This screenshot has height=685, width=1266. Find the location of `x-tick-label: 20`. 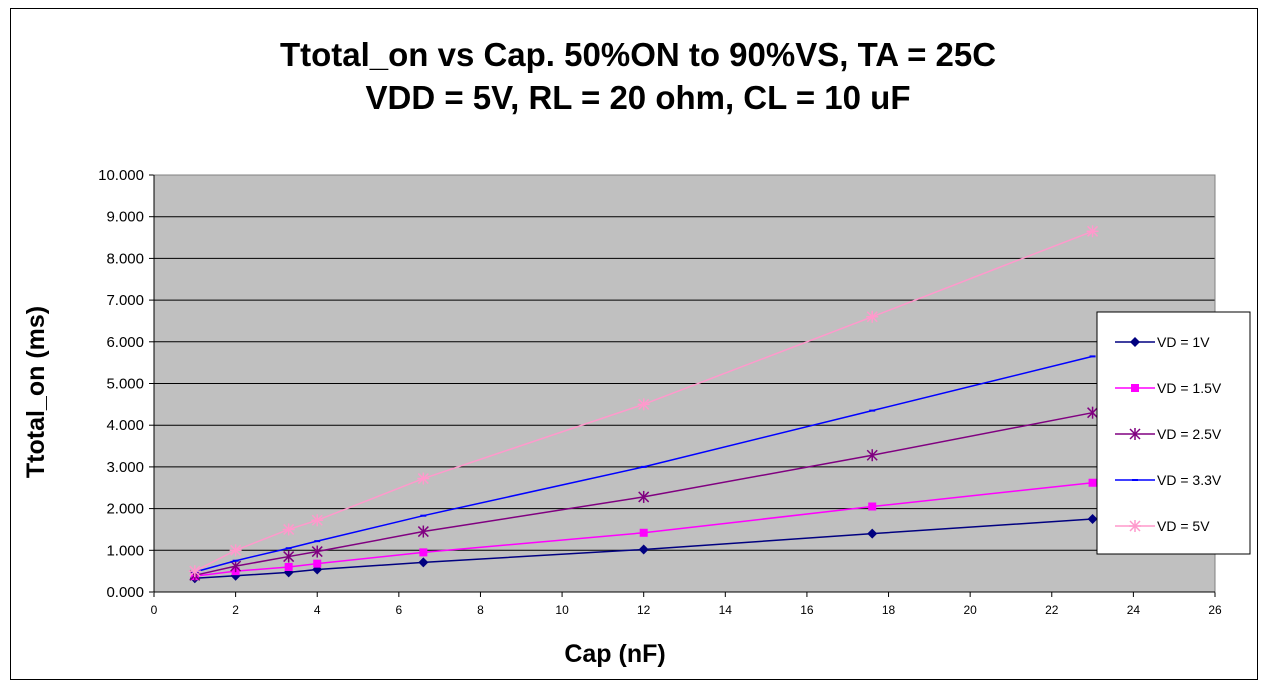

x-tick-label: 20 is located at coordinates (970, 610).